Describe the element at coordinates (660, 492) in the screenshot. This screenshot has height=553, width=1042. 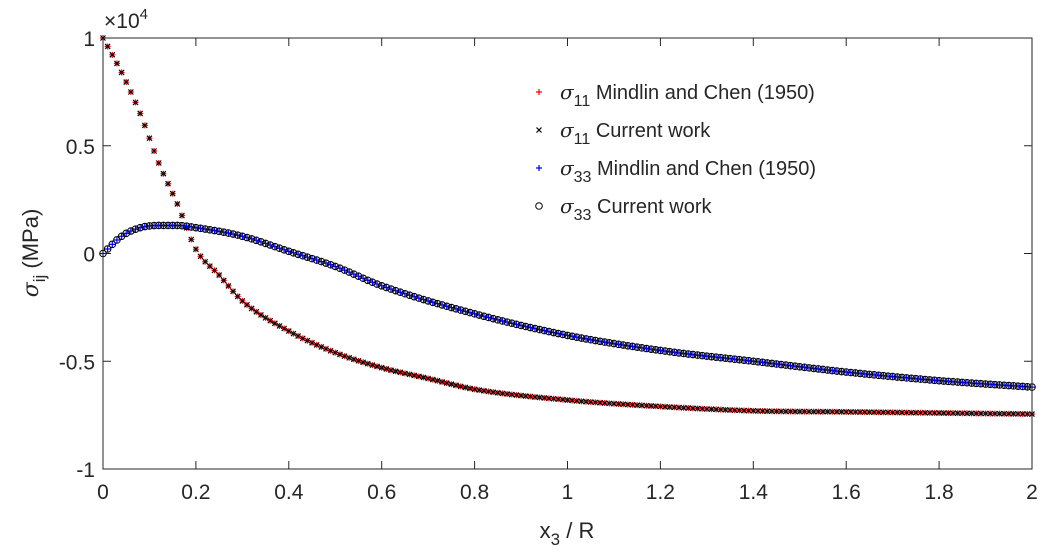
I see `x-tick-label: 1.2` at that location.